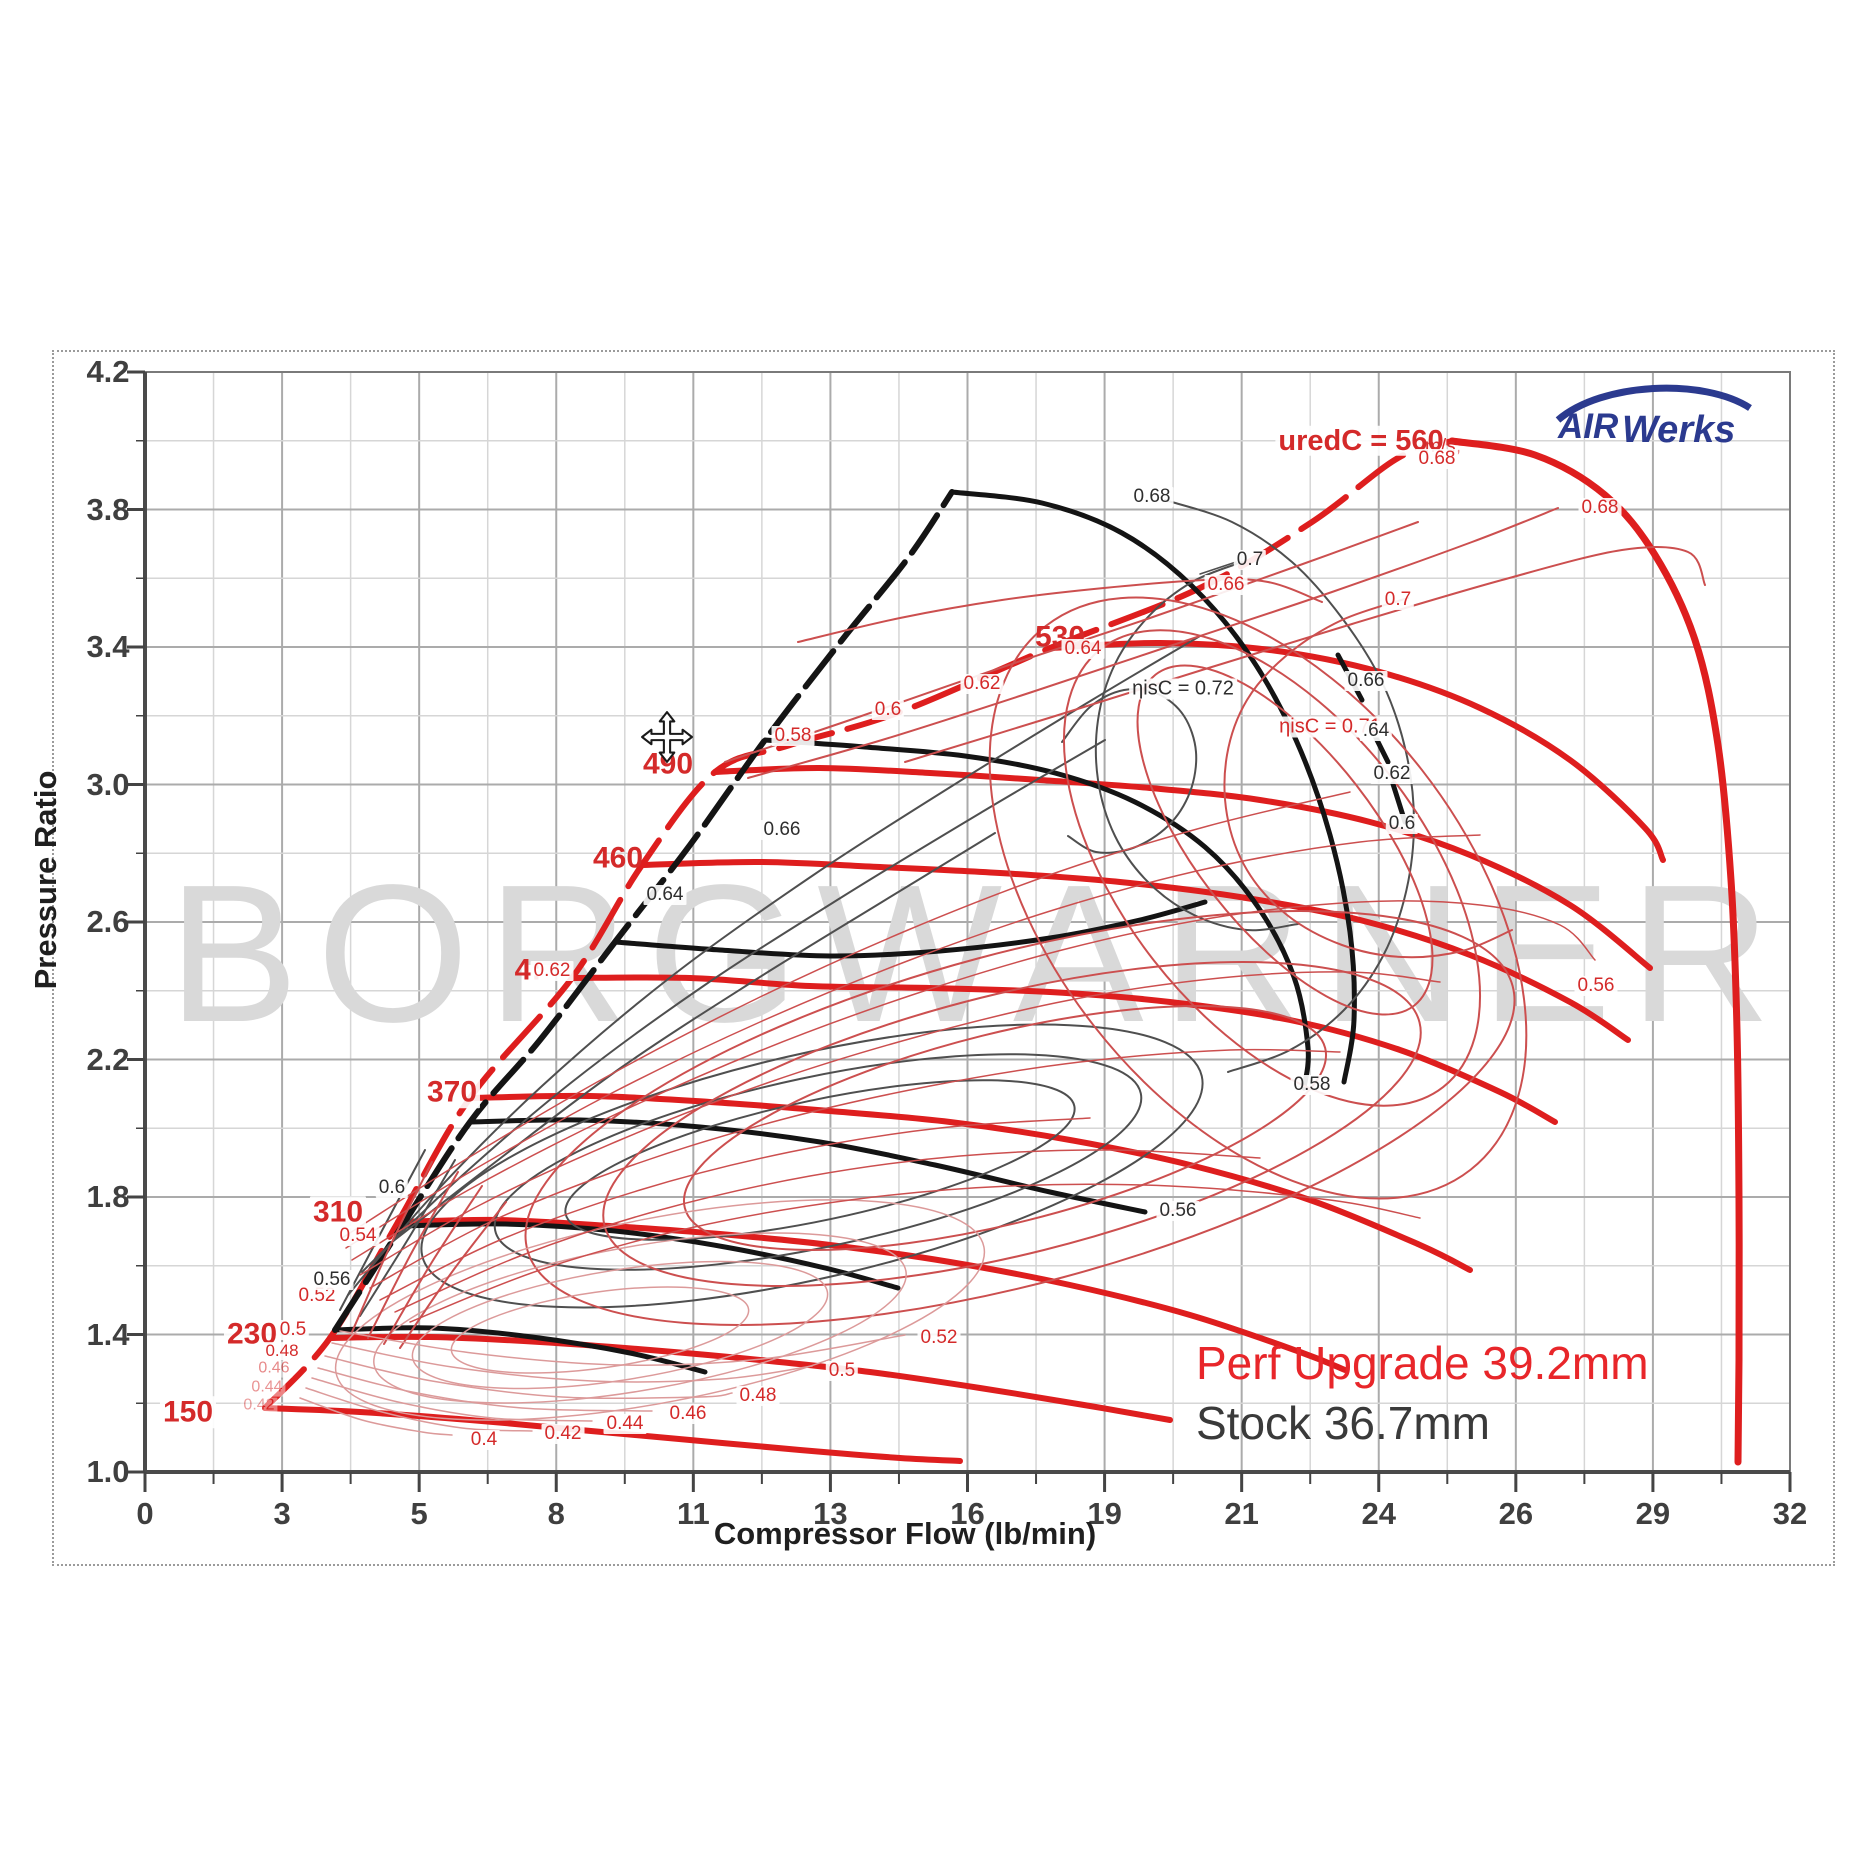 Image resolution: width=1860 pixels, height=1860 pixels. I want to click on move-cursor-icon, so click(667, 739).